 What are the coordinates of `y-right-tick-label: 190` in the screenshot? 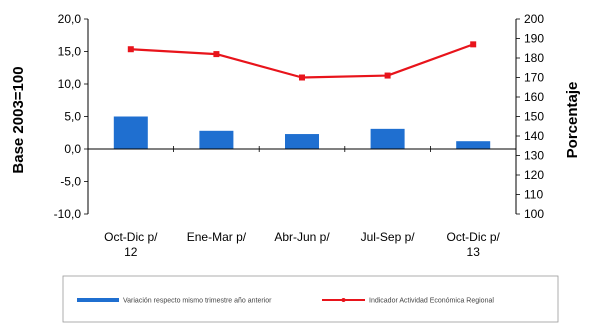 It's located at (534, 39).